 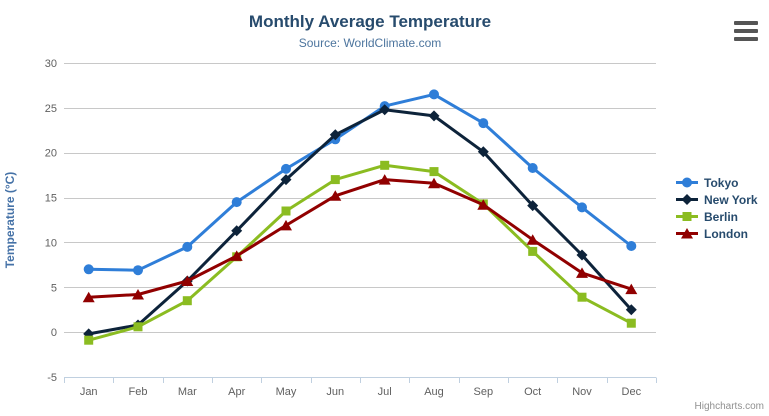 I want to click on x-axis-category-label: Sep, so click(x=484, y=392).